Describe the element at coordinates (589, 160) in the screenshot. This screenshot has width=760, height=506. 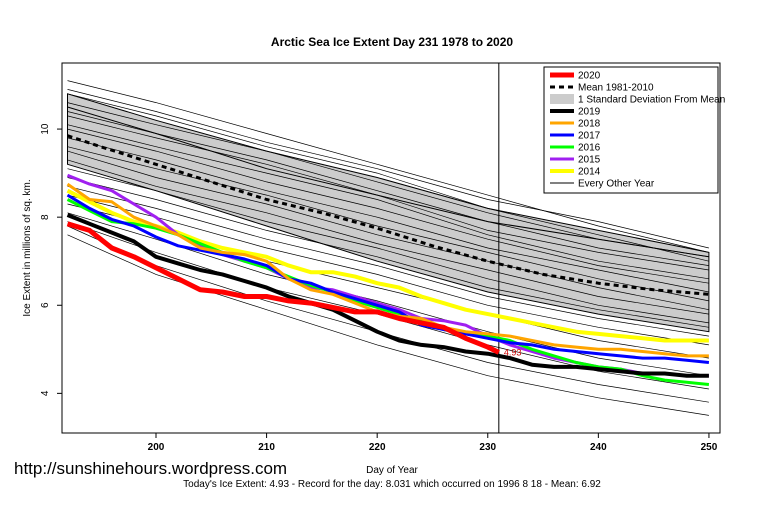
I see `legend-label-2015: 2015` at that location.